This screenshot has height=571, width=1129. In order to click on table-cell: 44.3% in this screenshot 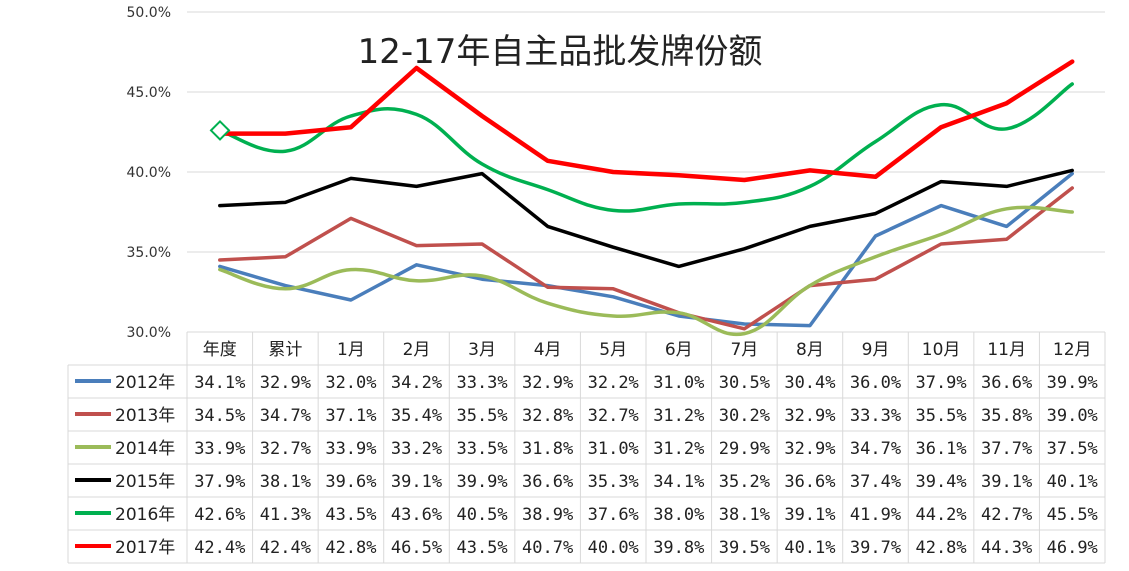, I will do `click(1006, 548)`.